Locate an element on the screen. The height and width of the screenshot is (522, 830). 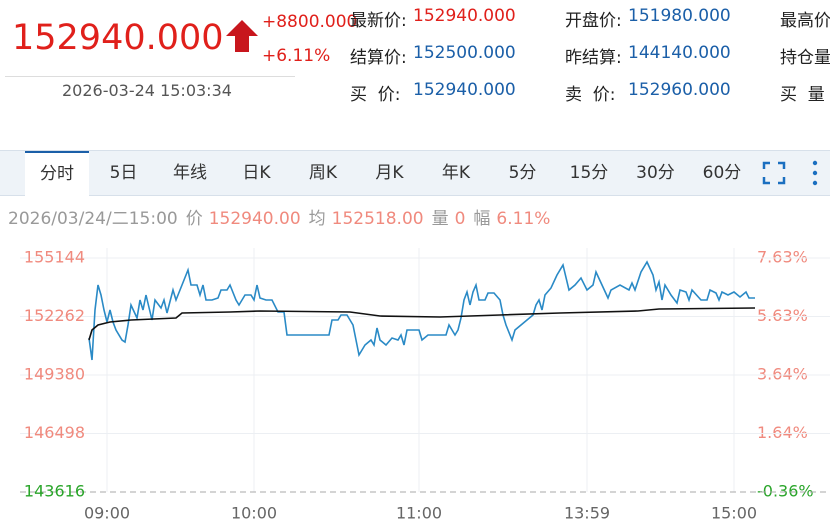
fullscreen-icon is located at coordinates (774, 173).